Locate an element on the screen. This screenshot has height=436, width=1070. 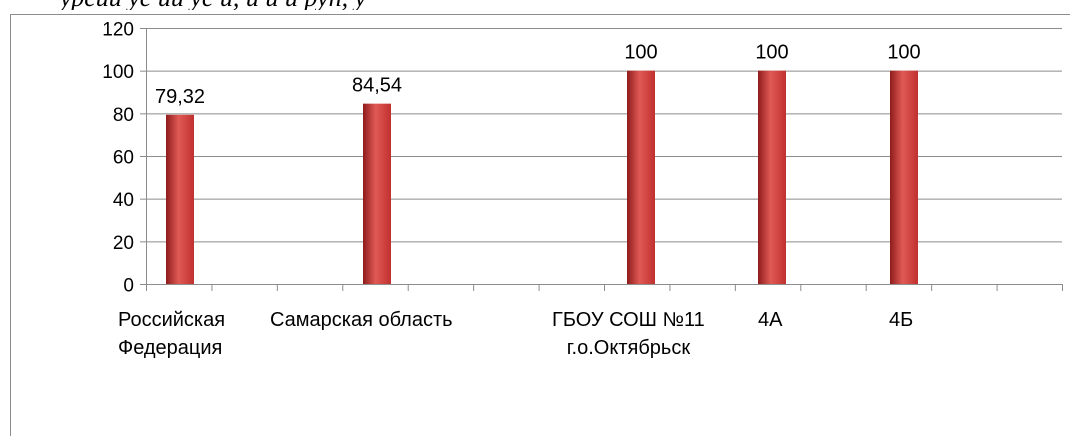
bar-value-label: 84,54 is located at coordinates (377, 86).